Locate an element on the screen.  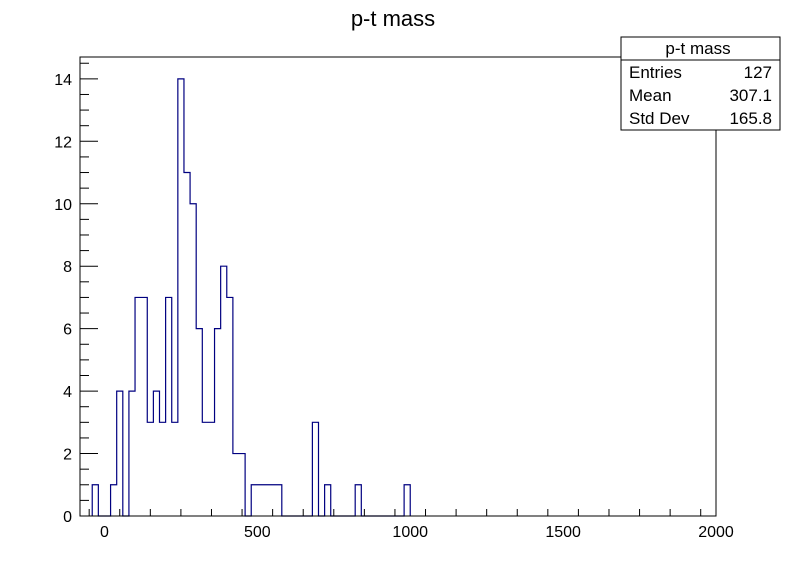
x-tick-label: 0 is located at coordinates (104, 532).